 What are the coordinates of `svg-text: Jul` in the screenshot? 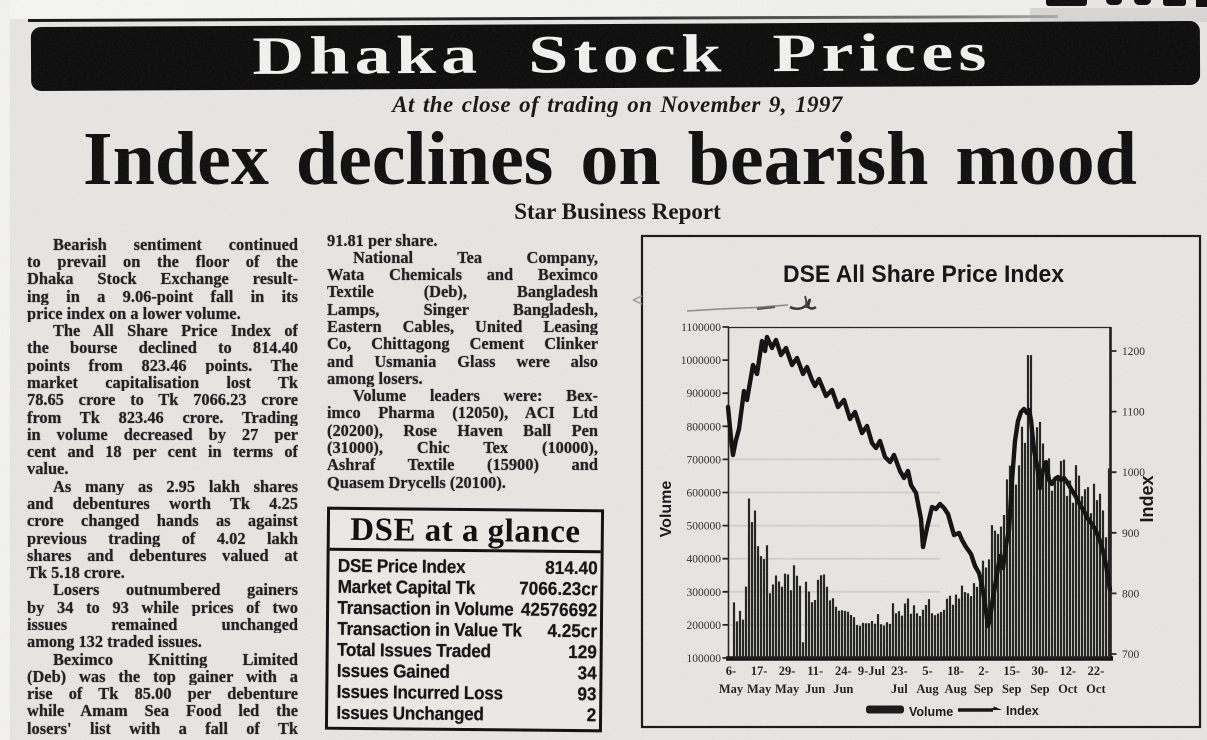 It's located at (899, 689).